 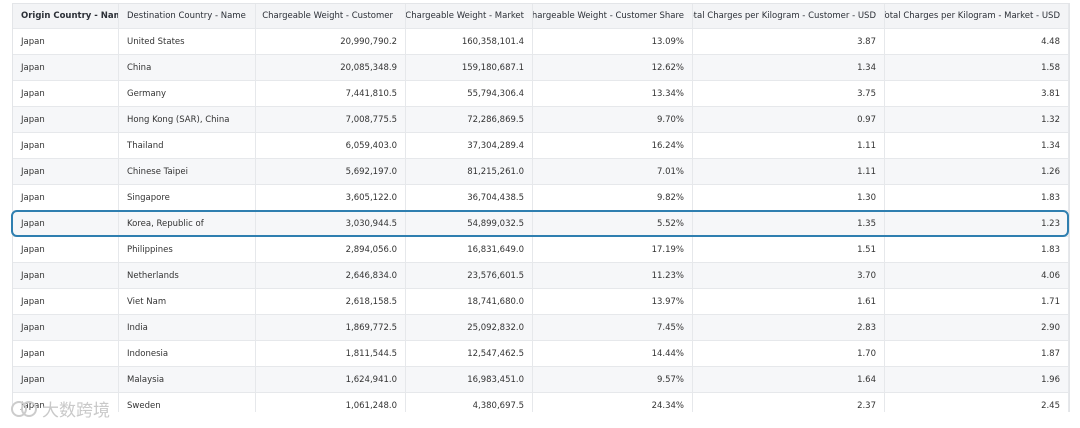 I want to click on table-cell: Sweden, so click(x=187, y=402).